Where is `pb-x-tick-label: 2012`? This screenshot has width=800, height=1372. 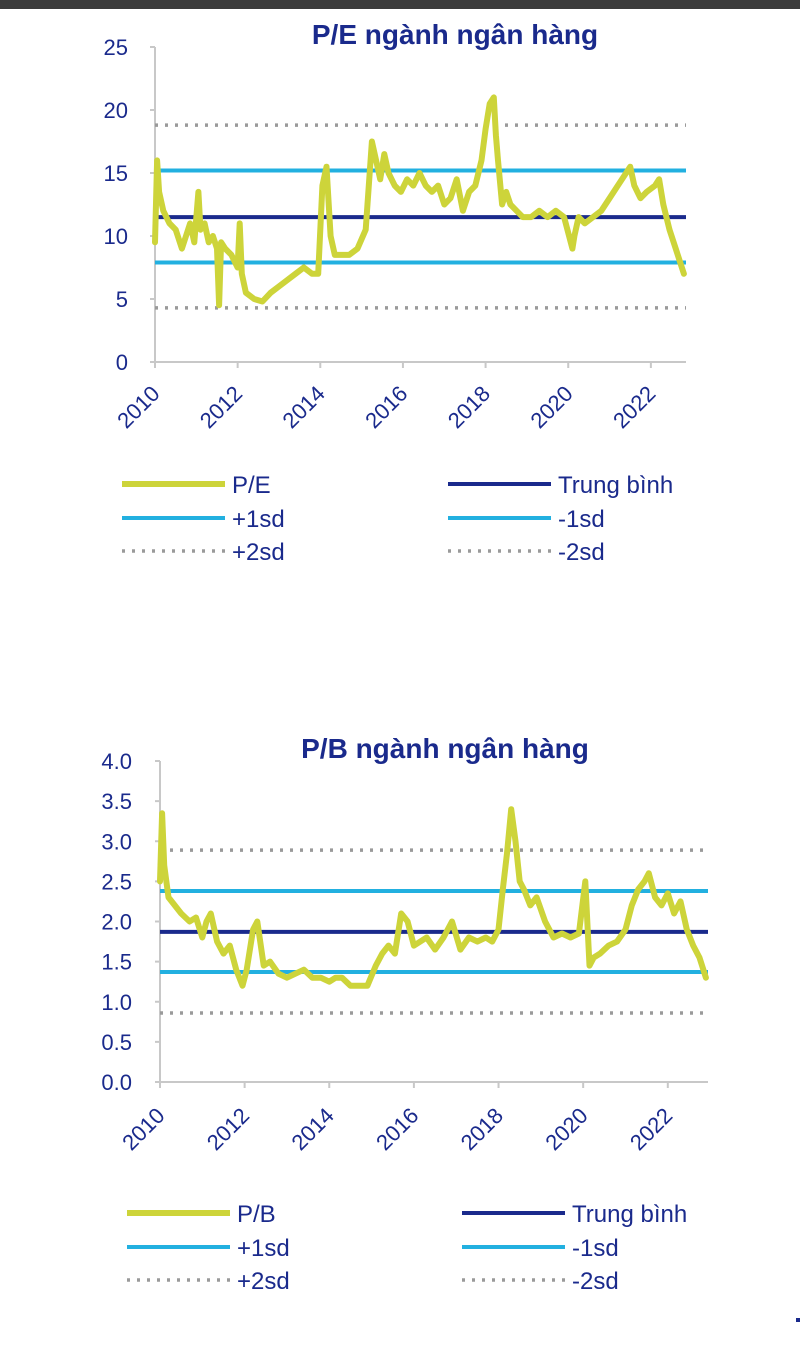
pb-x-tick-label: 2012 is located at coordinates (228, 1129).